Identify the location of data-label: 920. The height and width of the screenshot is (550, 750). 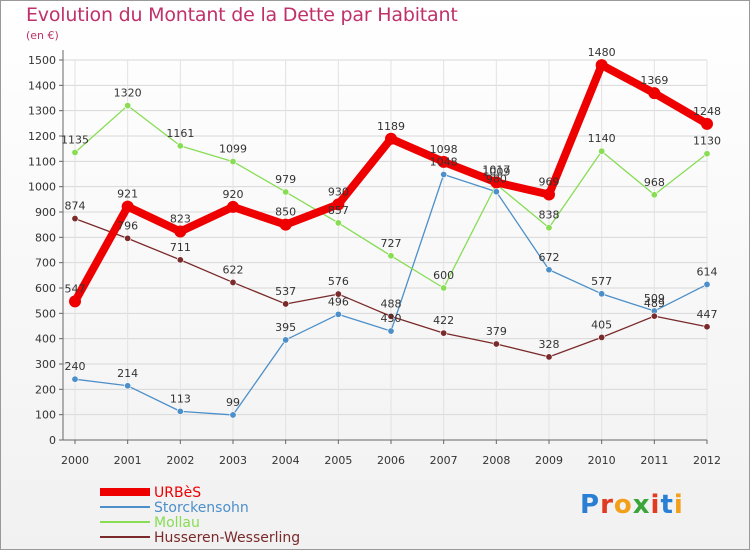
(233, 194).